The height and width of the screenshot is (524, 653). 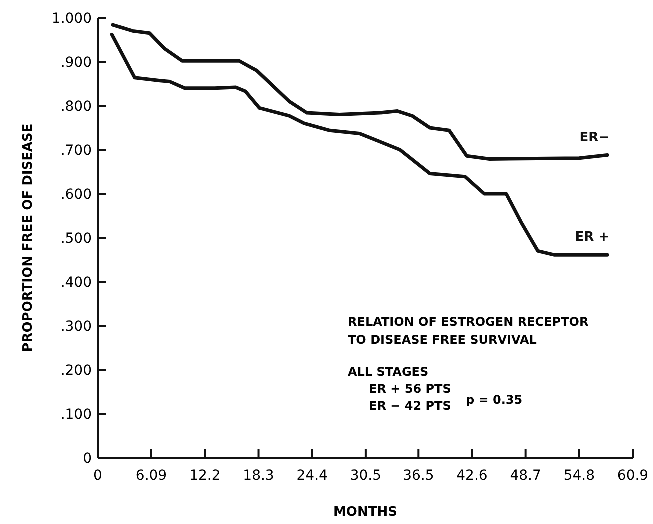 I want to click on annotation: ER + 56 PTS, so click(x=410, y=389).